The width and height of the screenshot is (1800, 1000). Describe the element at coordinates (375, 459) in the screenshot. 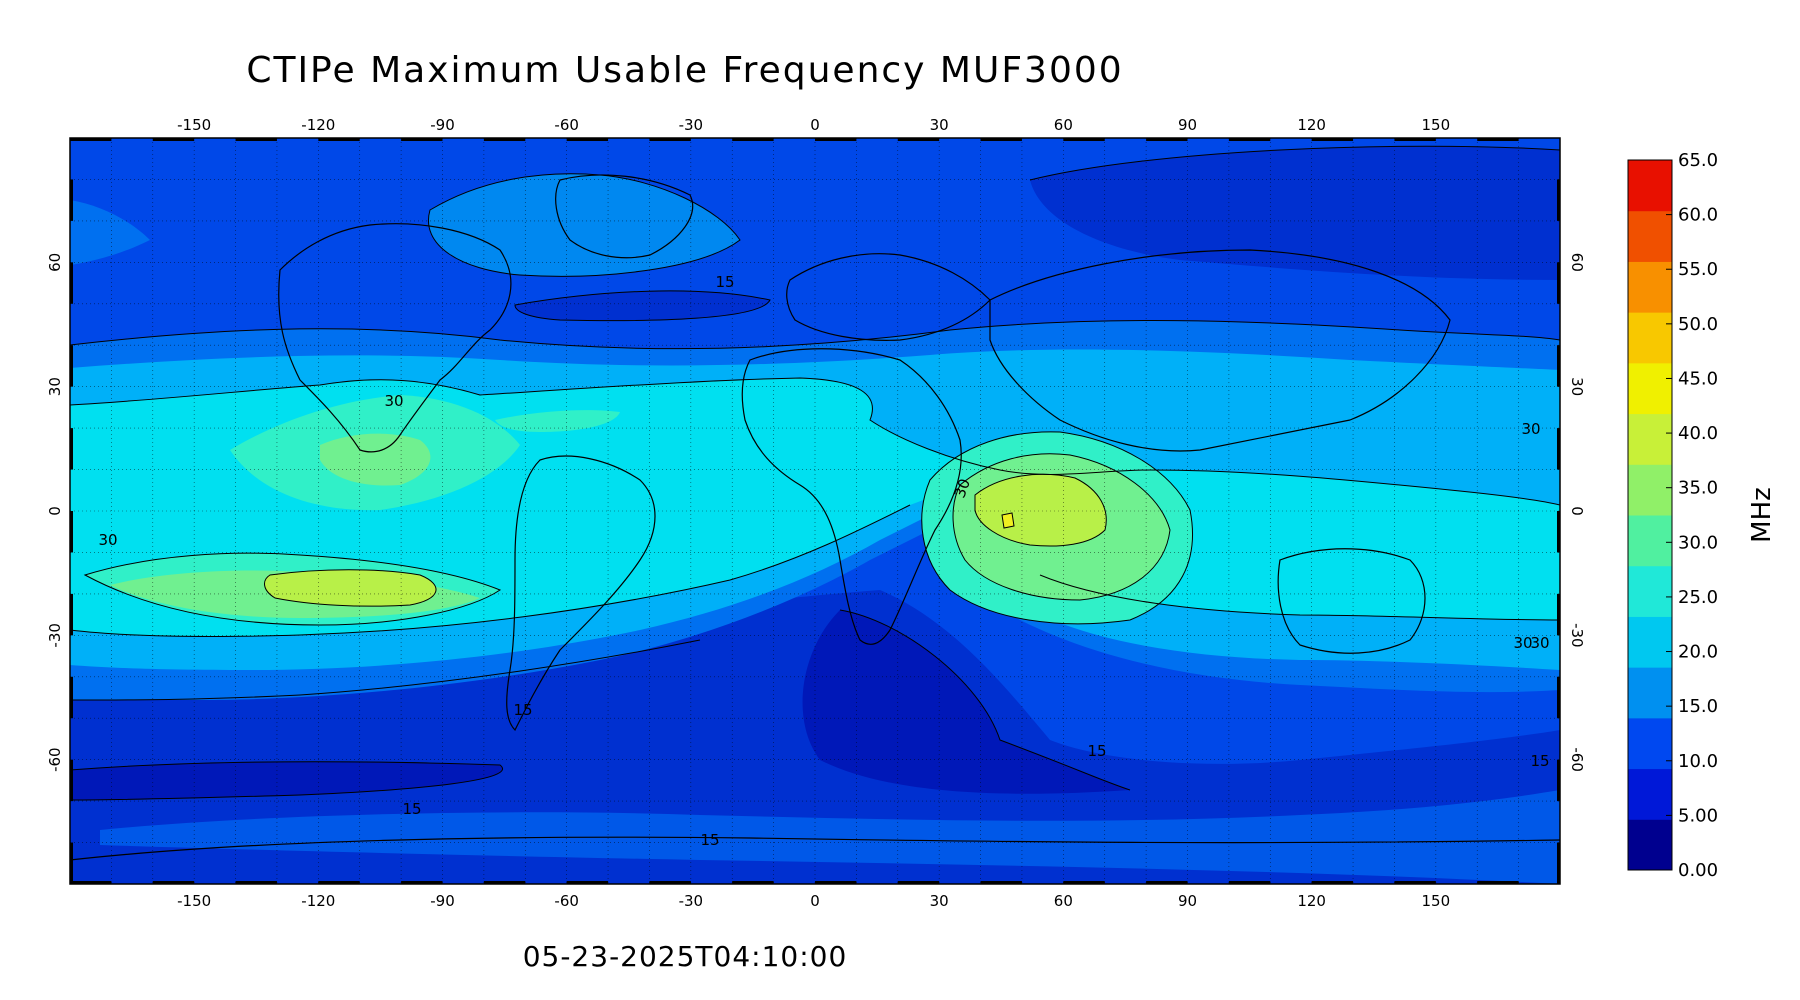

I see `band-35-40-central` at that location.